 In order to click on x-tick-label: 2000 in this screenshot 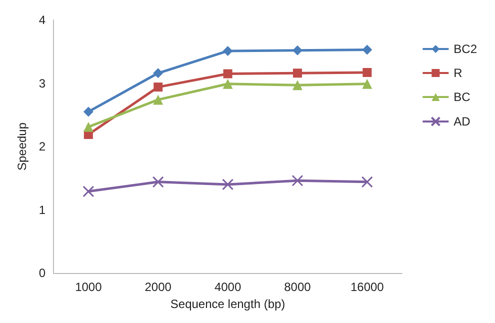, I will do `click(158, 287)`.